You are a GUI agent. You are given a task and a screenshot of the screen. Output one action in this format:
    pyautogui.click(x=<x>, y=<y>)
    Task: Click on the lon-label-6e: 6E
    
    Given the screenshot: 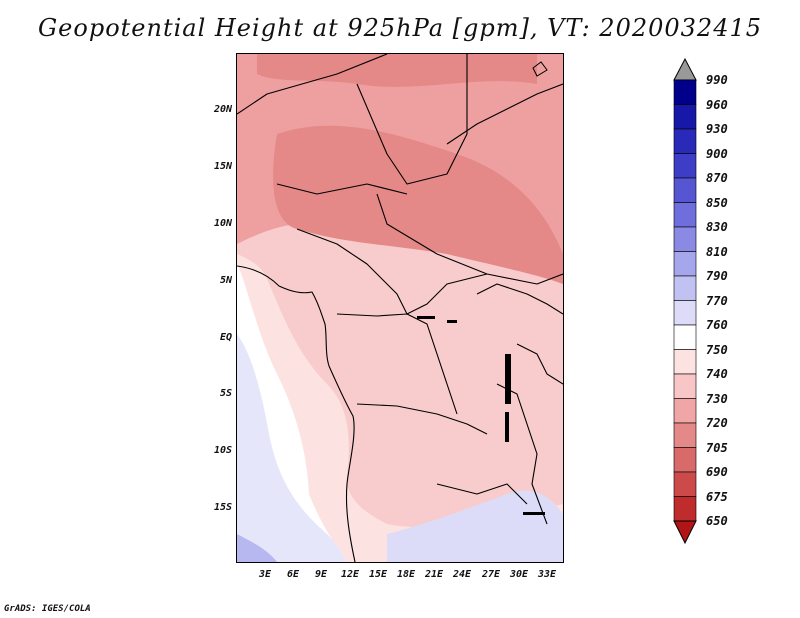 What is the action you would take?
    pyautogui.click(x=293, y=574)
    